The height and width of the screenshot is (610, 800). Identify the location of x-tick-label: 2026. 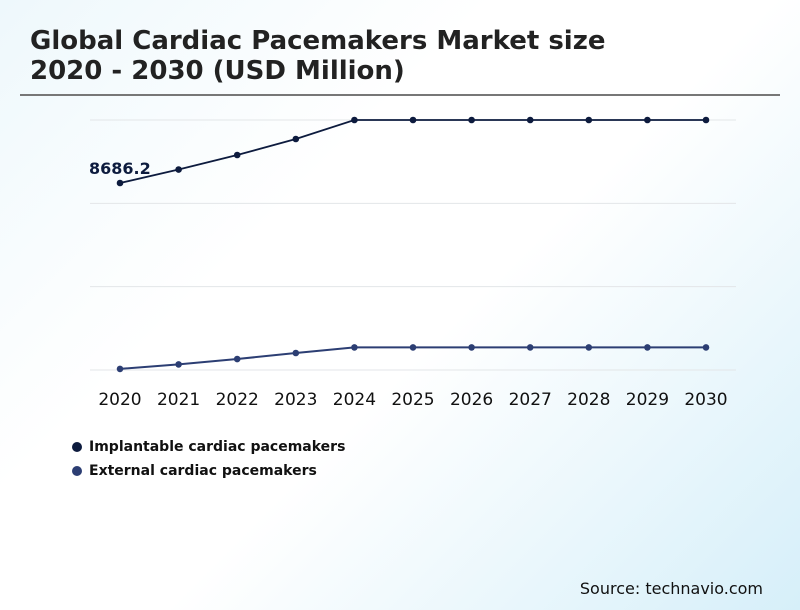
(471, 400).